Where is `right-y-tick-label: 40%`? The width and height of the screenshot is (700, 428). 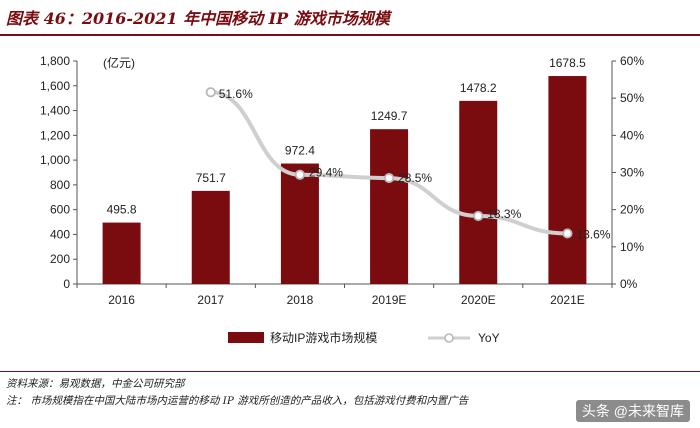 right-y-tick-label: 40% is located at coordinates (632, 135).